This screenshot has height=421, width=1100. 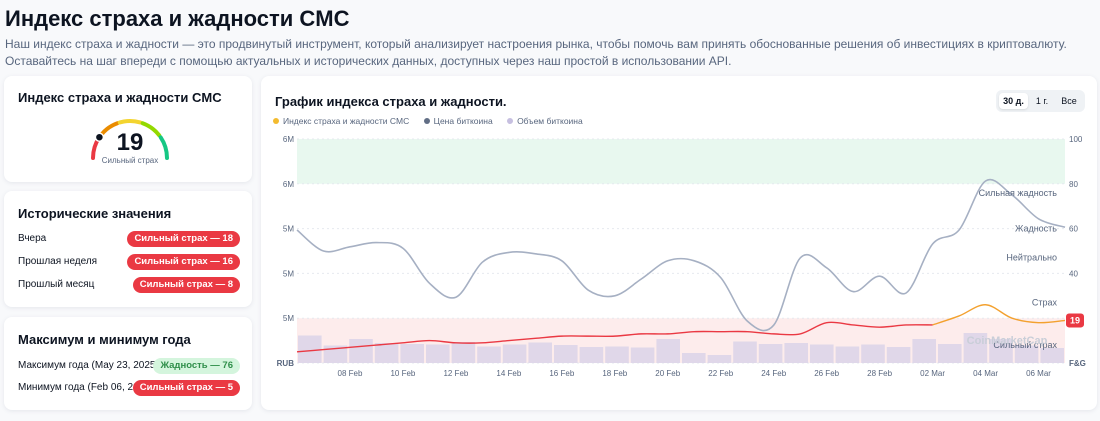 I want to click on right-axis-tick: 100, so click(x=1076, y=139).